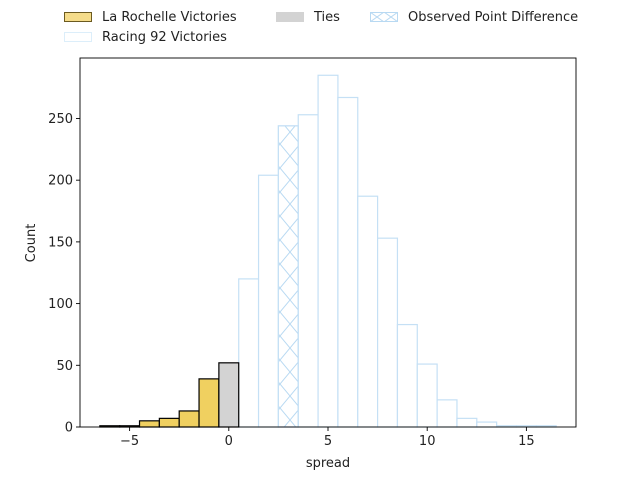  Describe the element at coordinates (129, 441) in the screenshot. I see `x-tick-label: −5` at that location.